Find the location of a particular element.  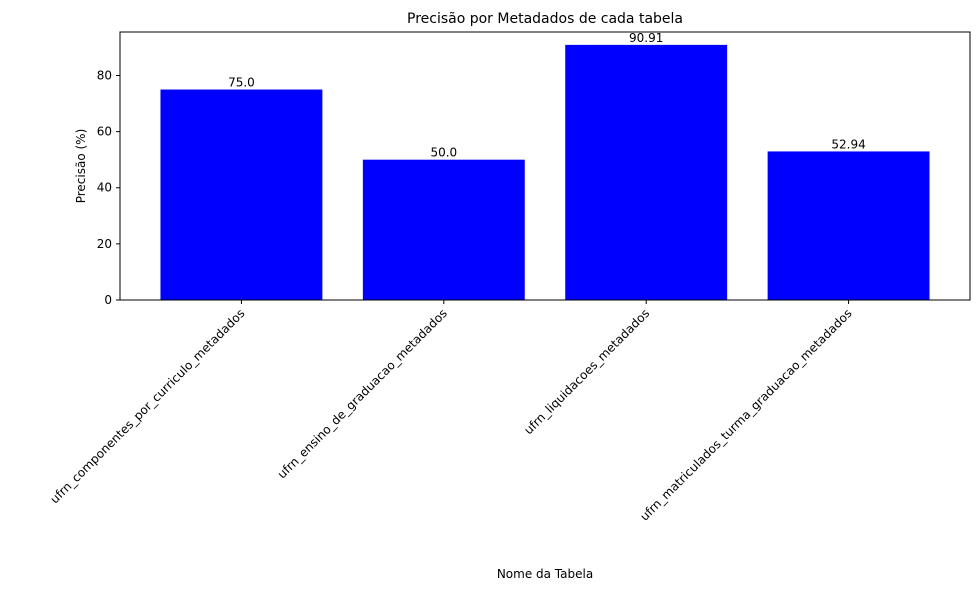

y-tick-label: 80 is located at coordinates (104, 75).